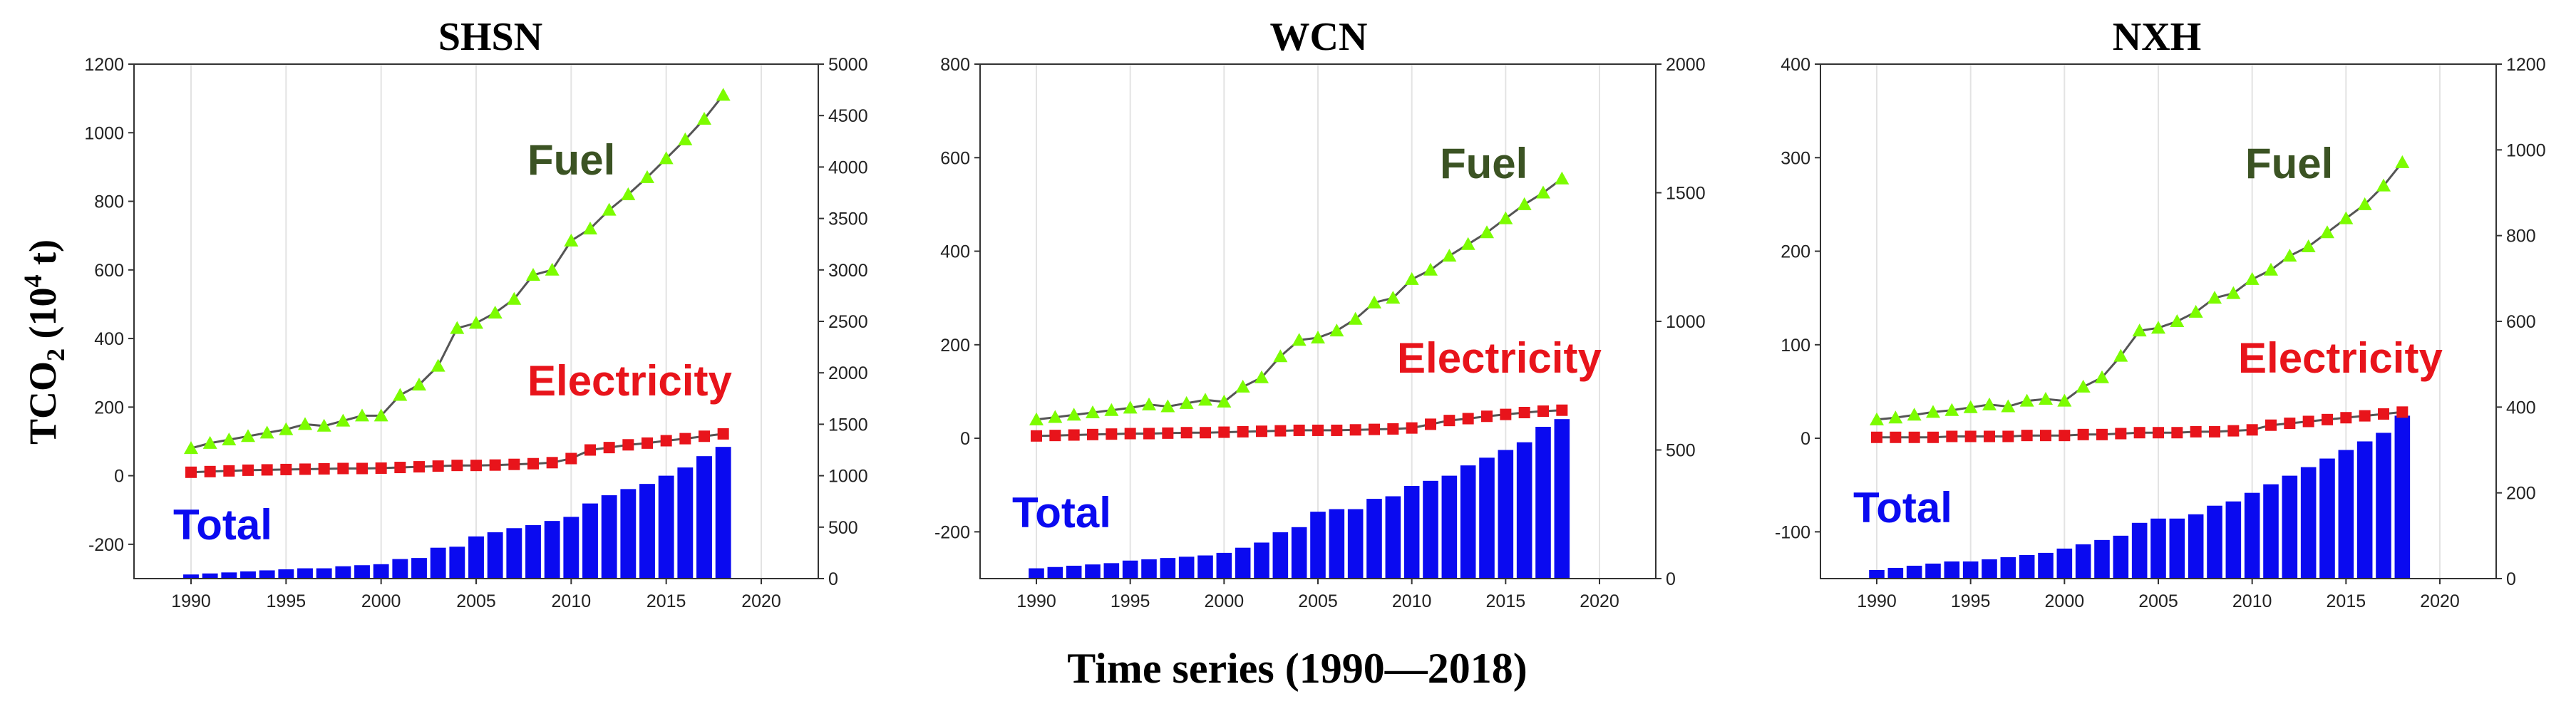  What do you see at coordinates (955, 346) in the screenshot?
I see `y-tick-left: 200` at bounding box center [955, 346].